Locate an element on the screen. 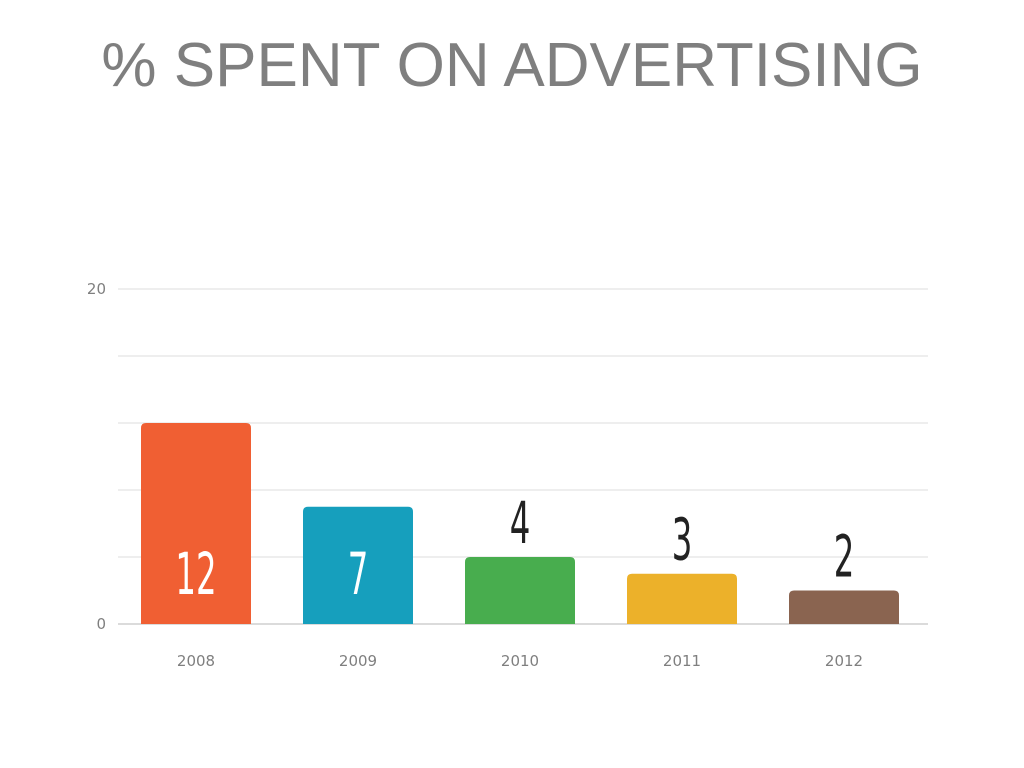 This screenshot has width=1024, height=768. bar-2009 is located at coordinates (358, 565).